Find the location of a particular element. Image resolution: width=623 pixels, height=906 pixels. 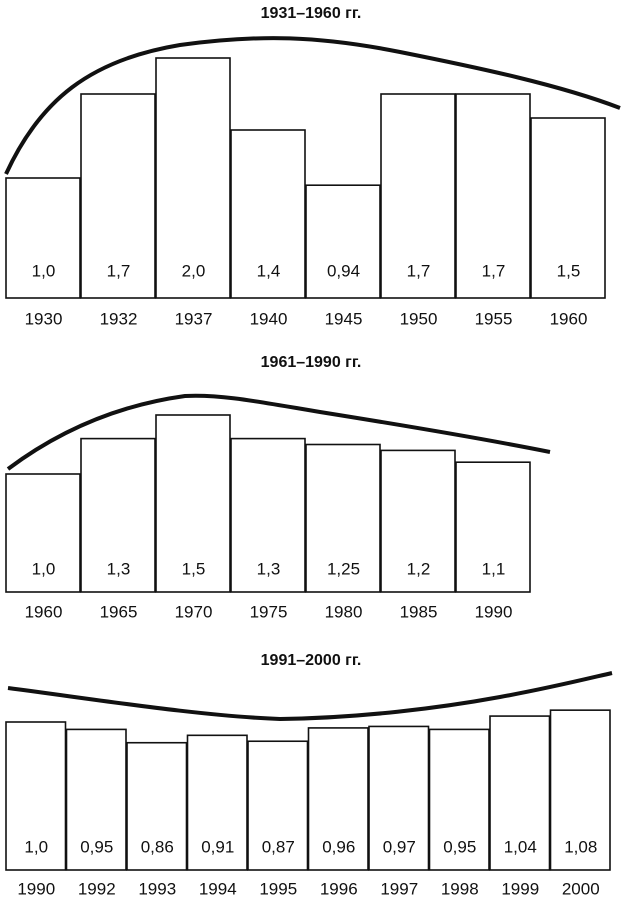

value-label: 0,87 is located at coordinates (278, 846).